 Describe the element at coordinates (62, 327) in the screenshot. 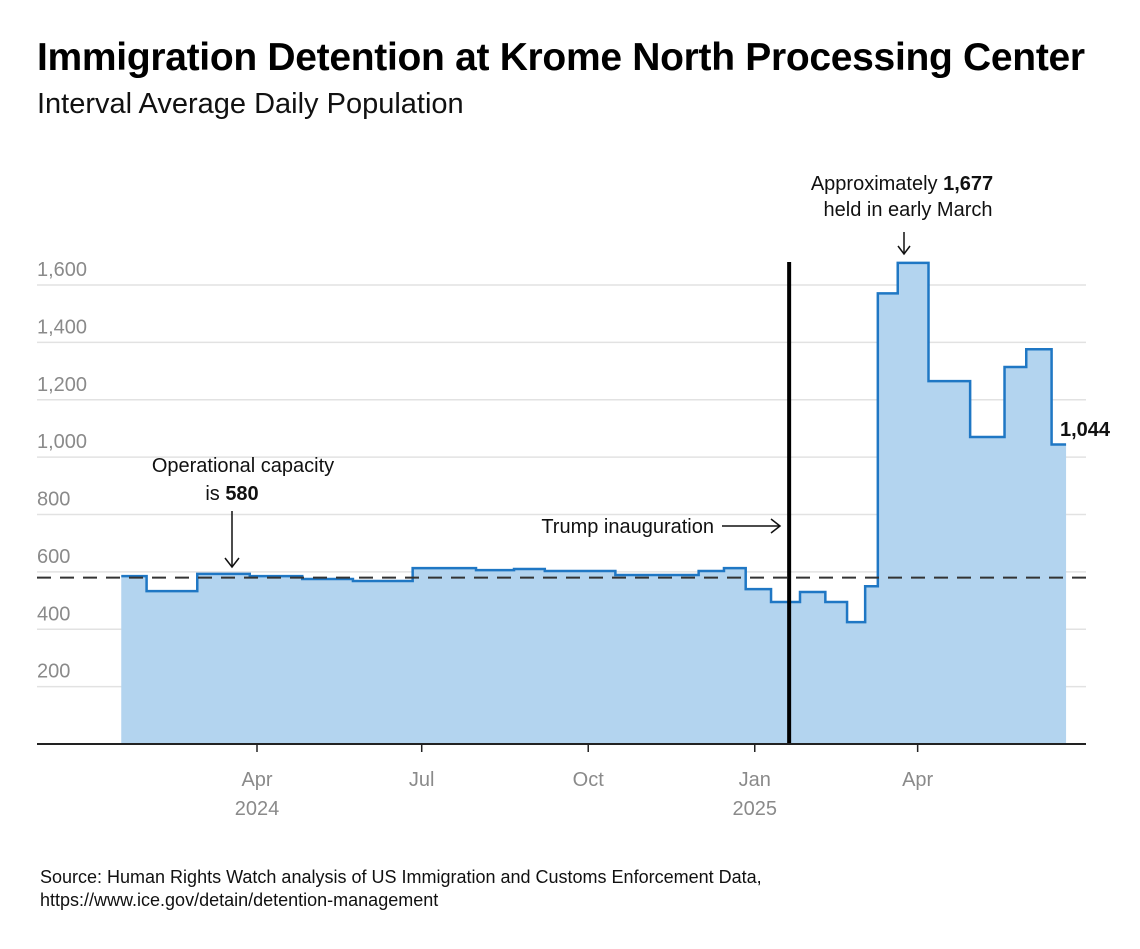

I see `y-tick-label: 1,400` at that location.